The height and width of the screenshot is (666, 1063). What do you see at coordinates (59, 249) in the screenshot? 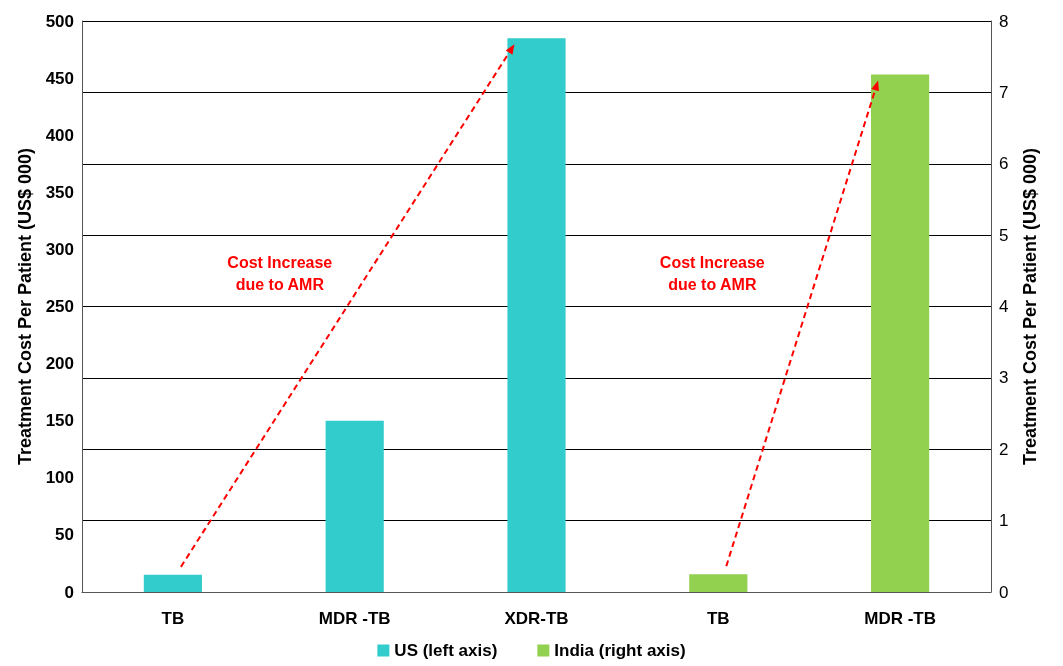
I see `y-tick-label: 300` at bounding box center [59, 249].